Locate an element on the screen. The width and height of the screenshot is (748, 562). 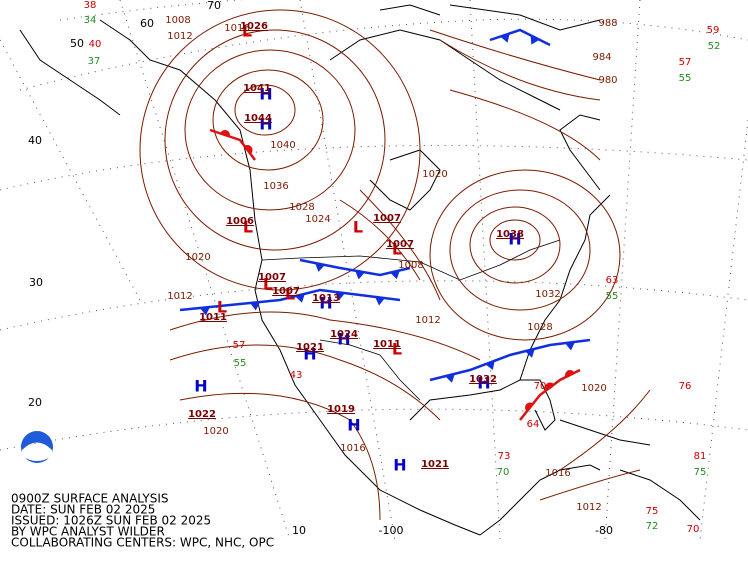
footer-line: DATE: SUN FEB 02 2025 is located at coordinates (83, 510).